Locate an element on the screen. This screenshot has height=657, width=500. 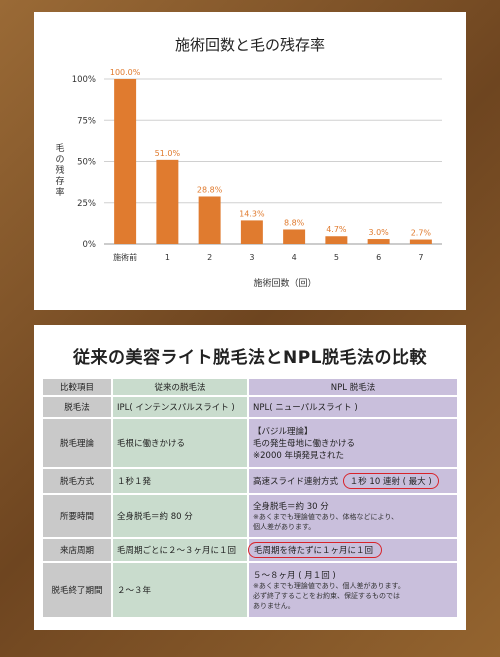
data-label: 2.7% is located at coordinates (421, 233).